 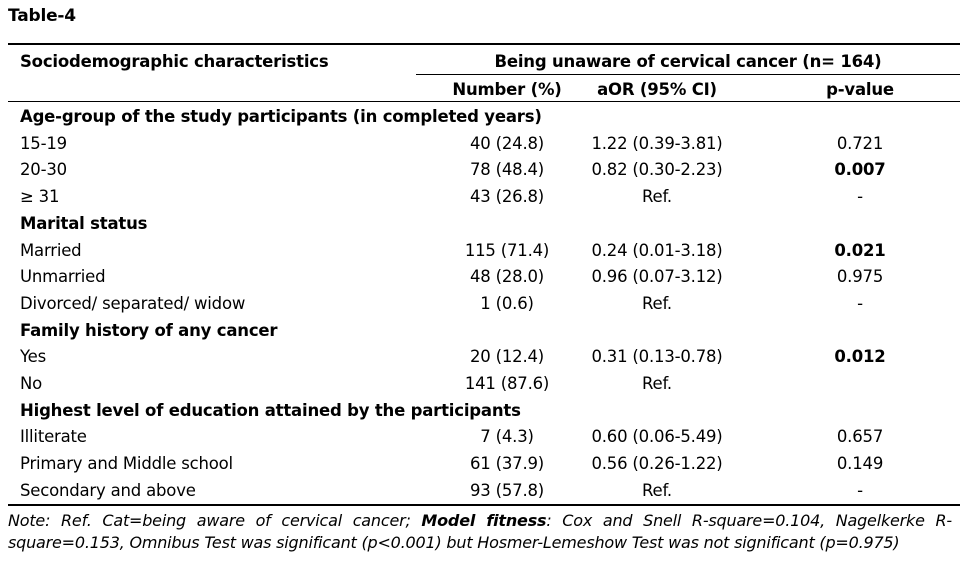 I want to click on cell-number: 20 (12.4), so click(x=507, y=356).